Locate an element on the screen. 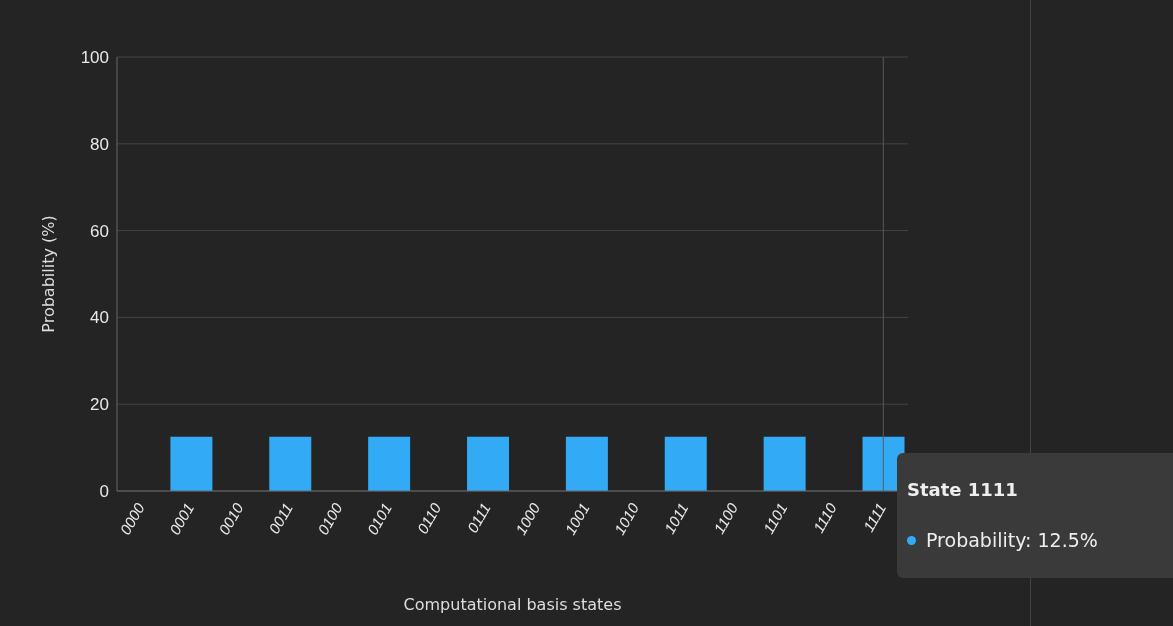 This screenshot has height=626, width=1173. x-axis-title: Computational basis states is located at coordinates (512, 604).